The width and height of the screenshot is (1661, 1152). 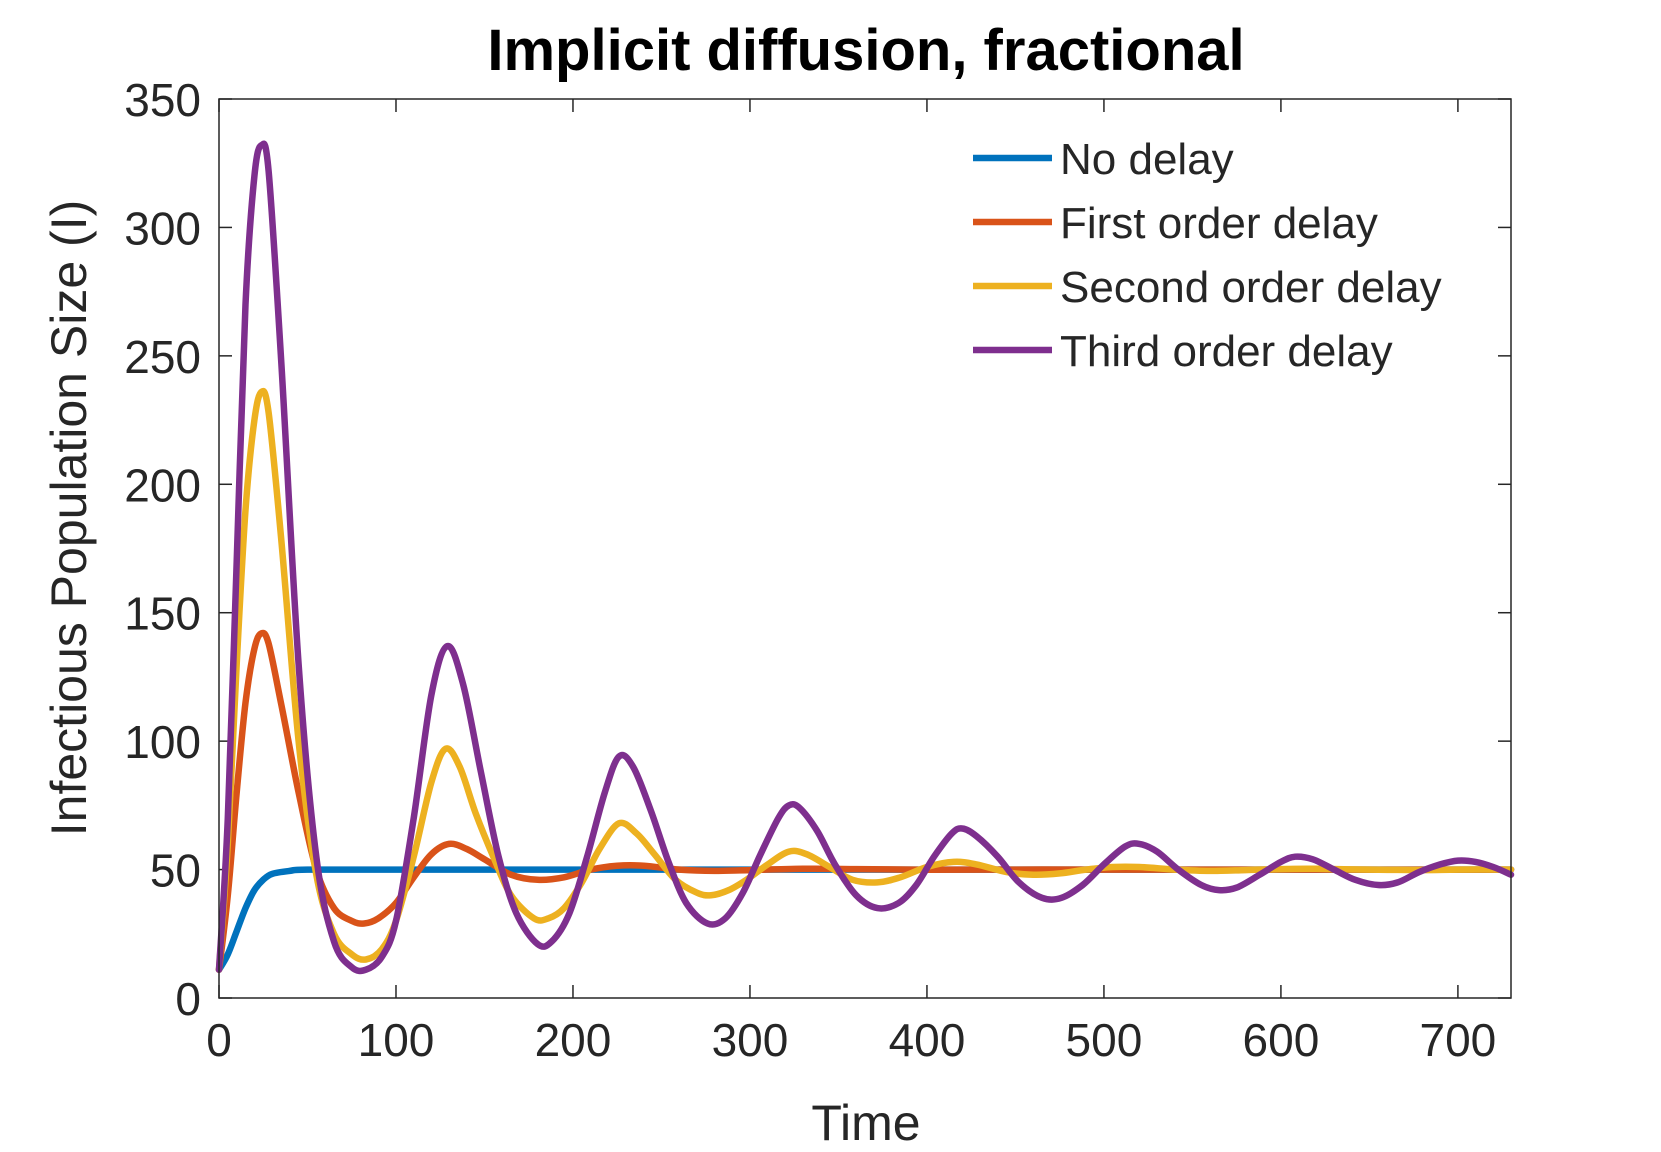 What do you see at coordinates (162, 485) in the screenshot?
I see `y-tick-label: 200` at bounding box center [162, 485].